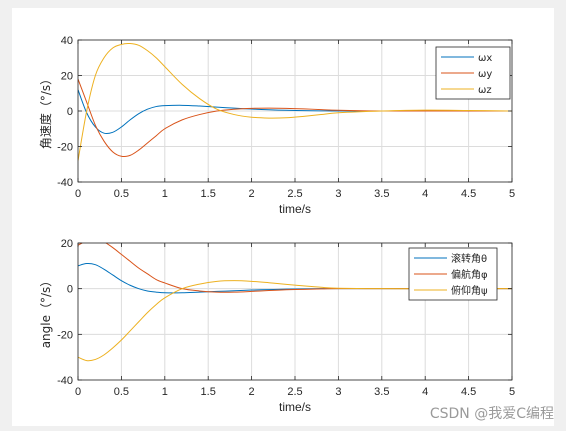 The image size is (566, 431). I want to click on legend-label: ωx, so click(485, 58).